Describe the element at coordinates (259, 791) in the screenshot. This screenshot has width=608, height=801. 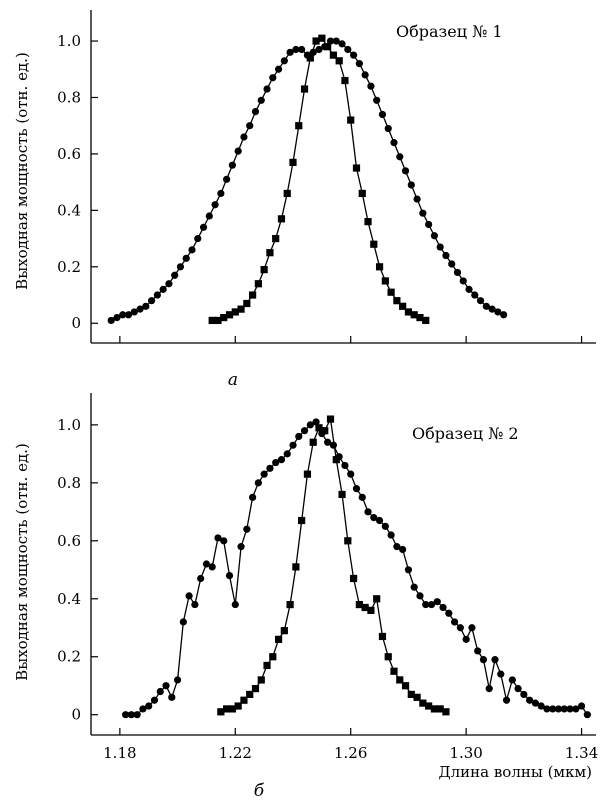
I see `panel-b-letter: б` at that location.